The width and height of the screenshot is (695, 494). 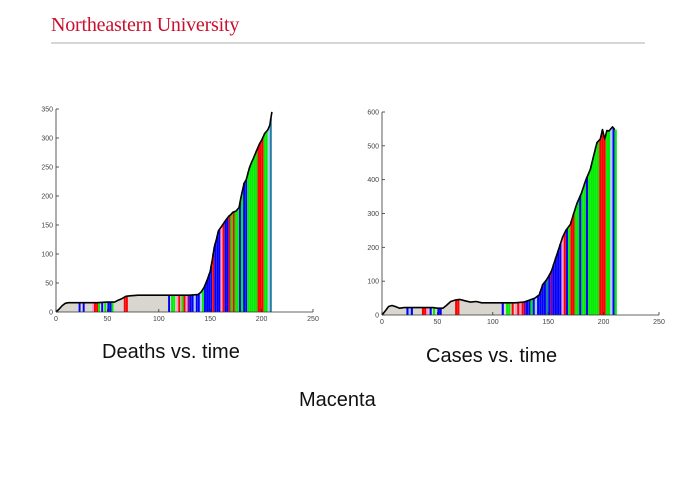 I want to click on x-tick-label: 150, so click(x=210, y=319).